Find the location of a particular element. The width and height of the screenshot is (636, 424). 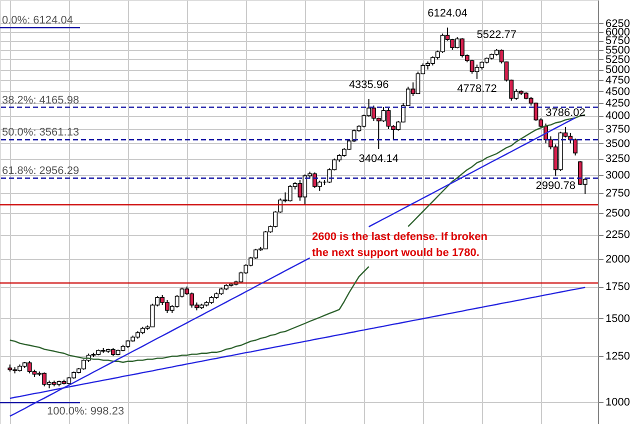

candlestick is located at coordinates (575, 147).